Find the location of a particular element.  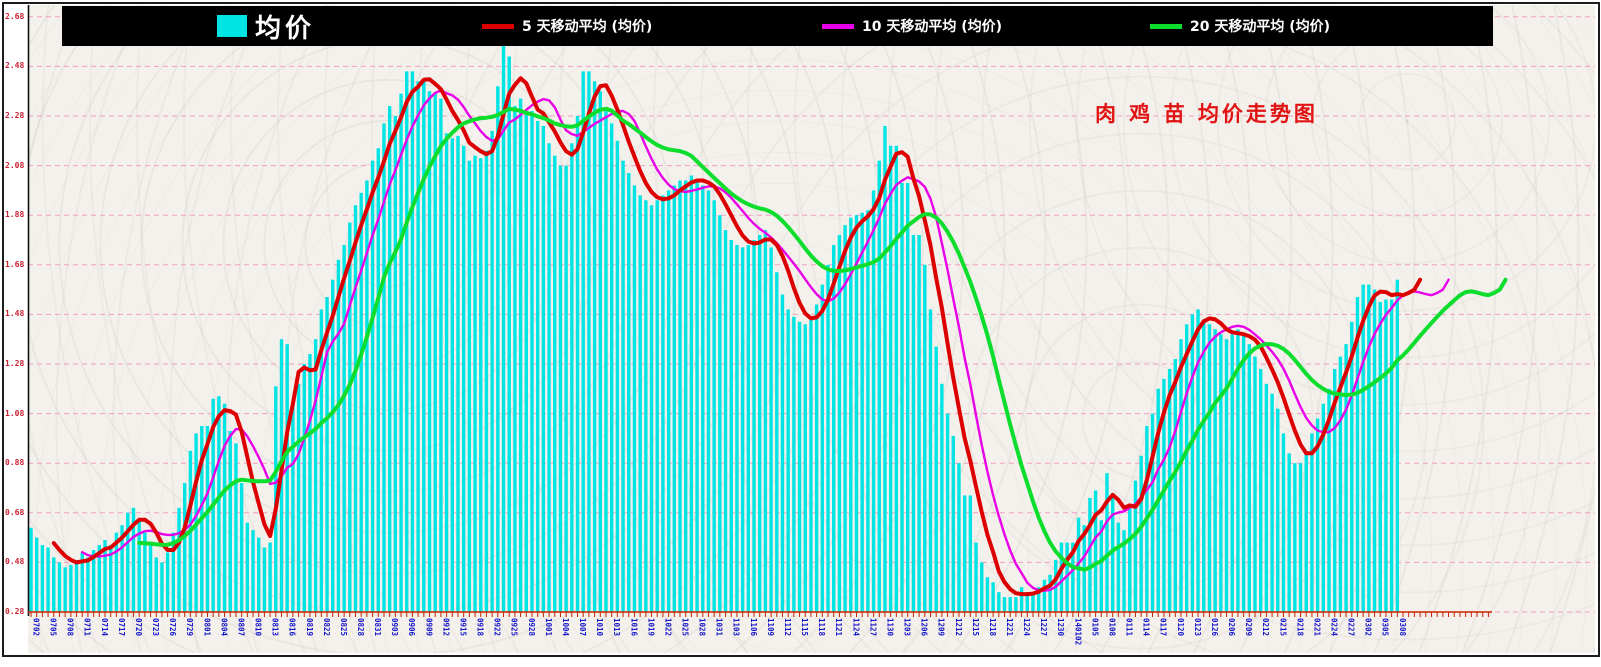

y-axis-label: 2.08 is located at coordinates (15, 165).